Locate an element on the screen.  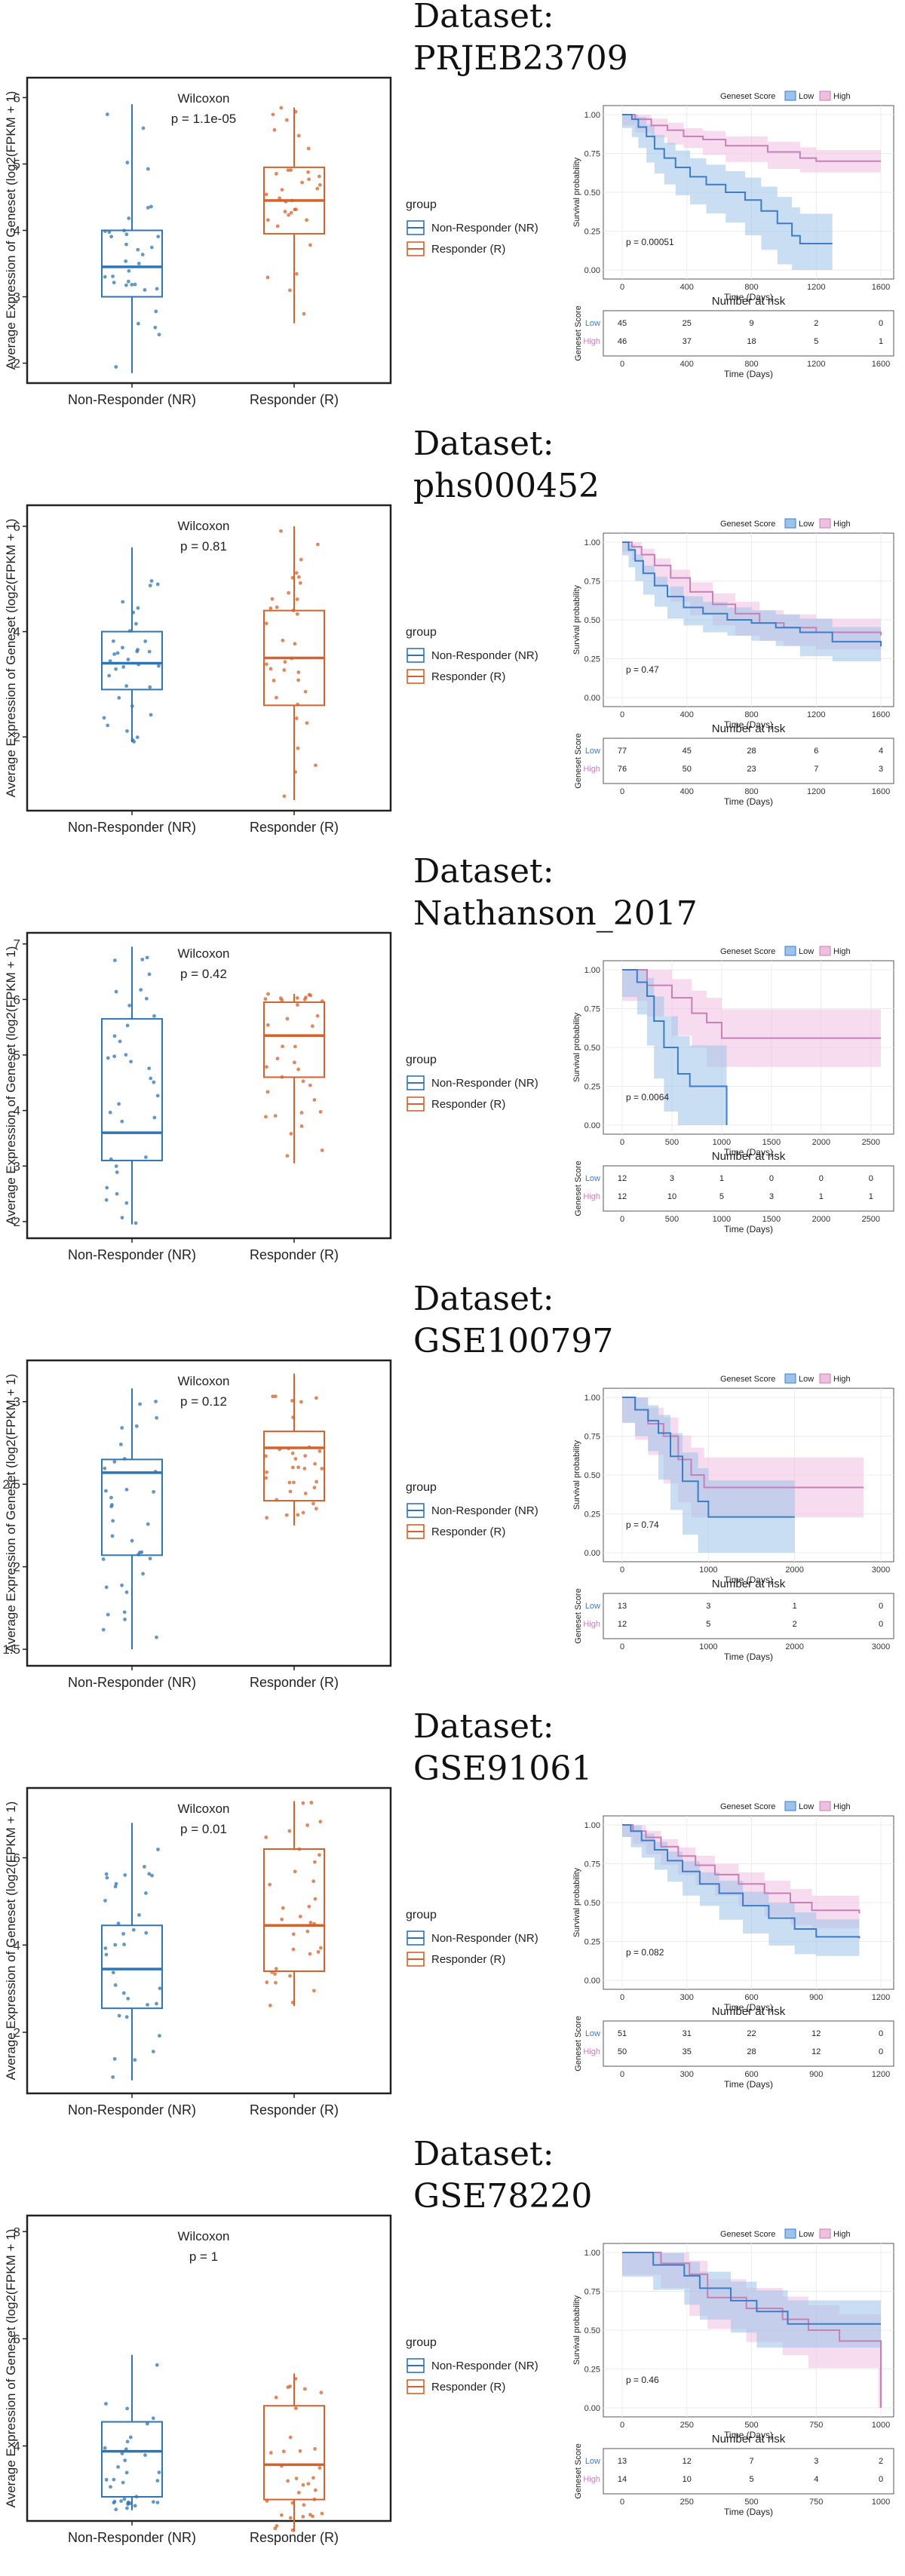
legend-title: group is located at coordinates (421, 2342).